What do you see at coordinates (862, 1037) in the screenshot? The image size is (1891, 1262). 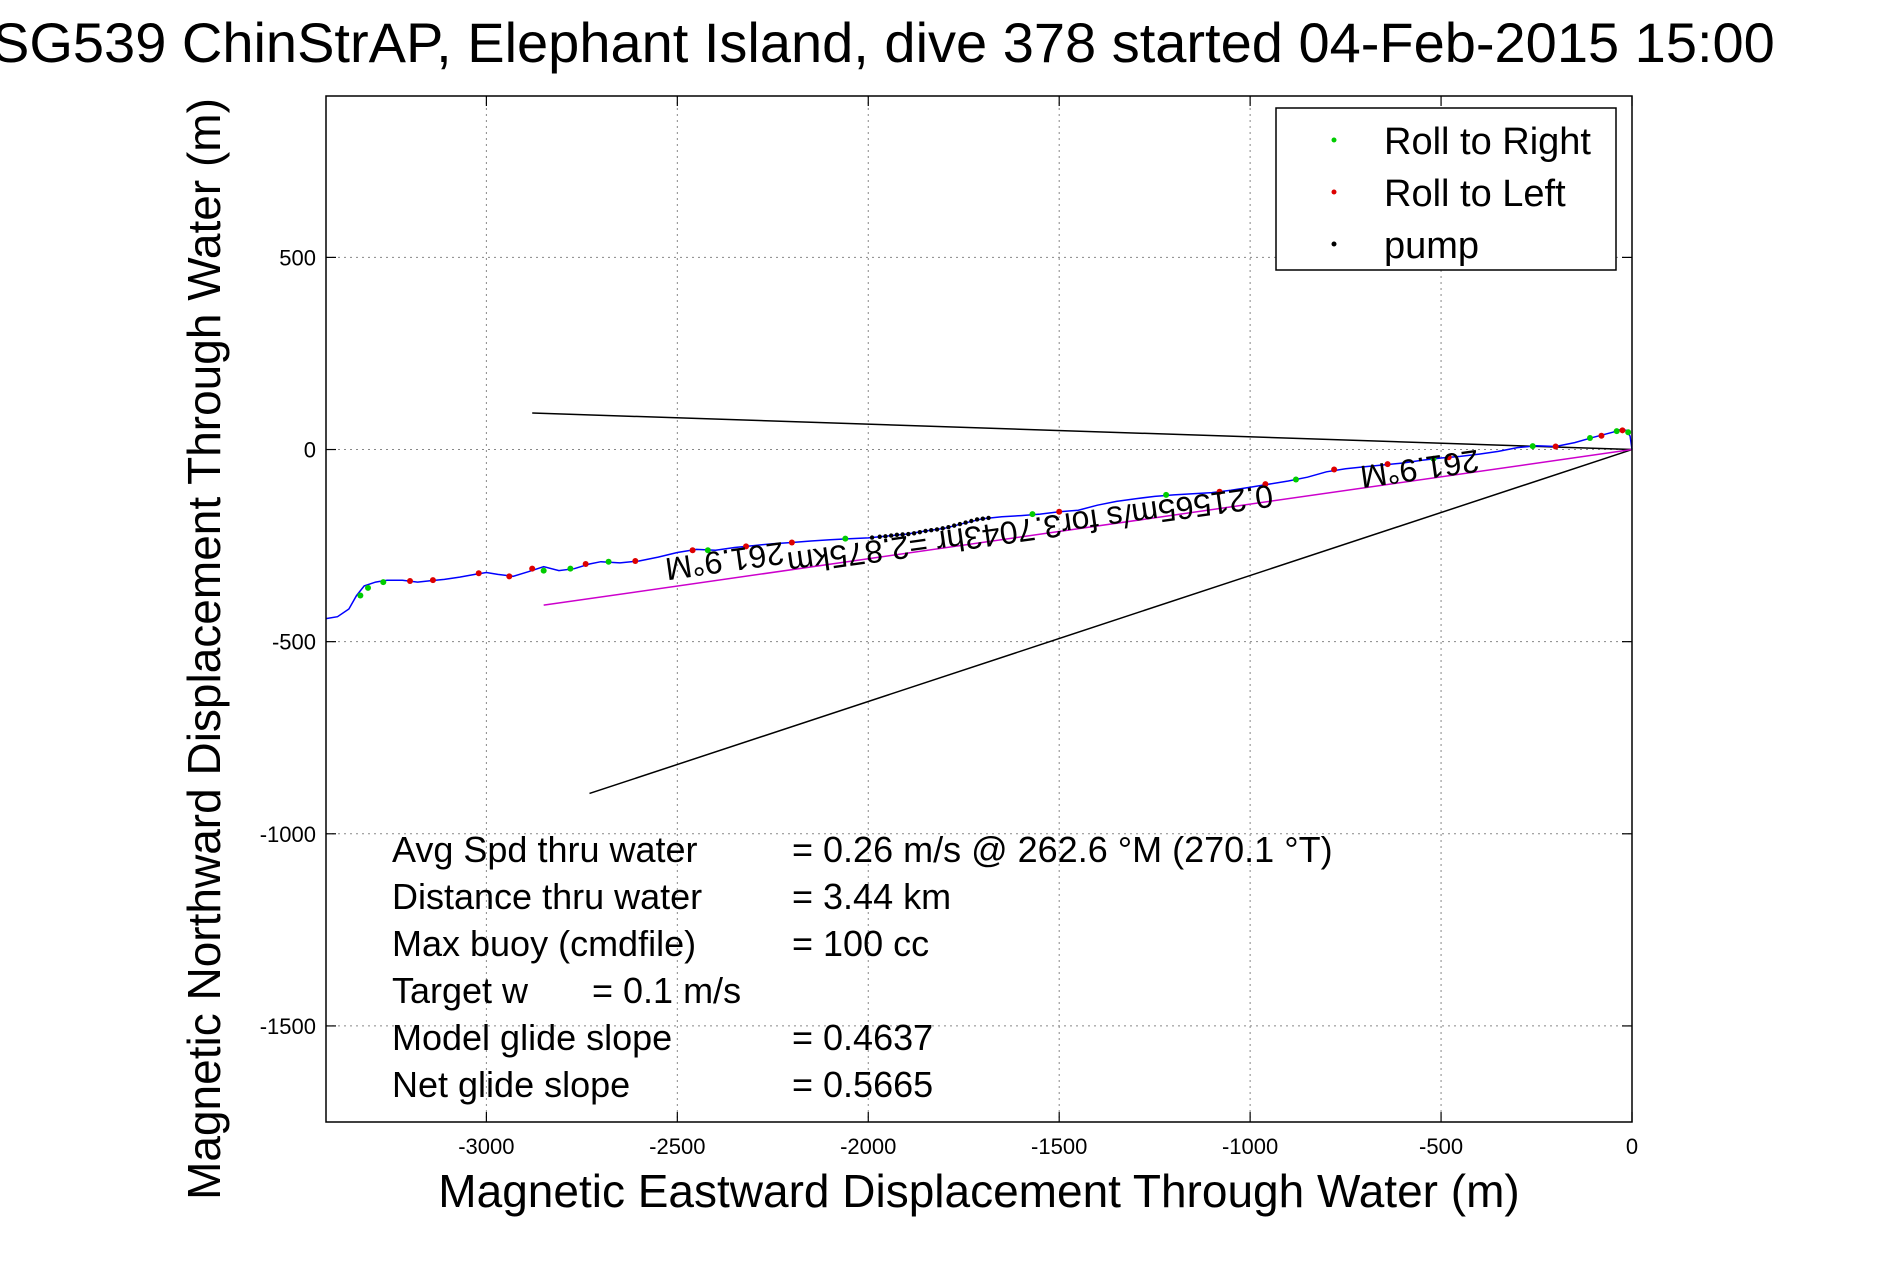 I see `stat-value: = 0.4637` at bounding box center [862, 1037].